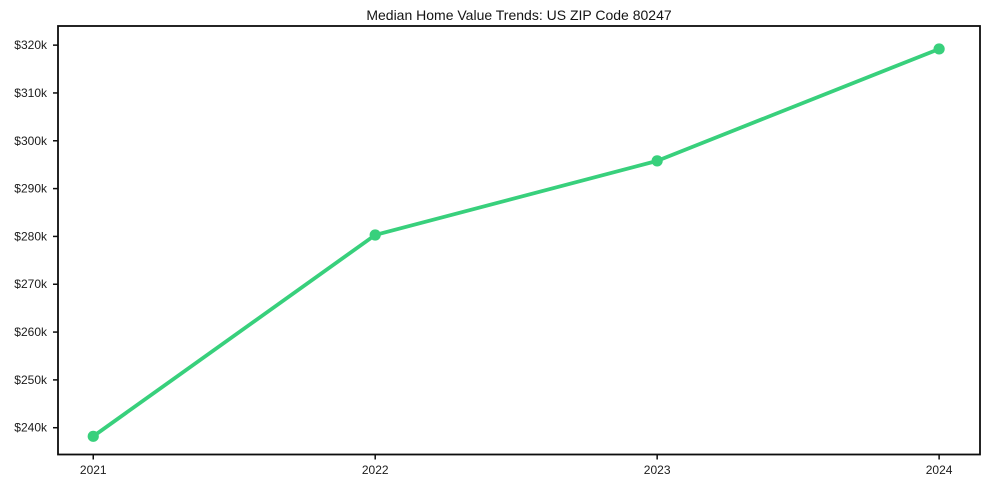 This screenshot has width=990, height=490. I want to click on y-tick-label: $250k, so click(31, 380).